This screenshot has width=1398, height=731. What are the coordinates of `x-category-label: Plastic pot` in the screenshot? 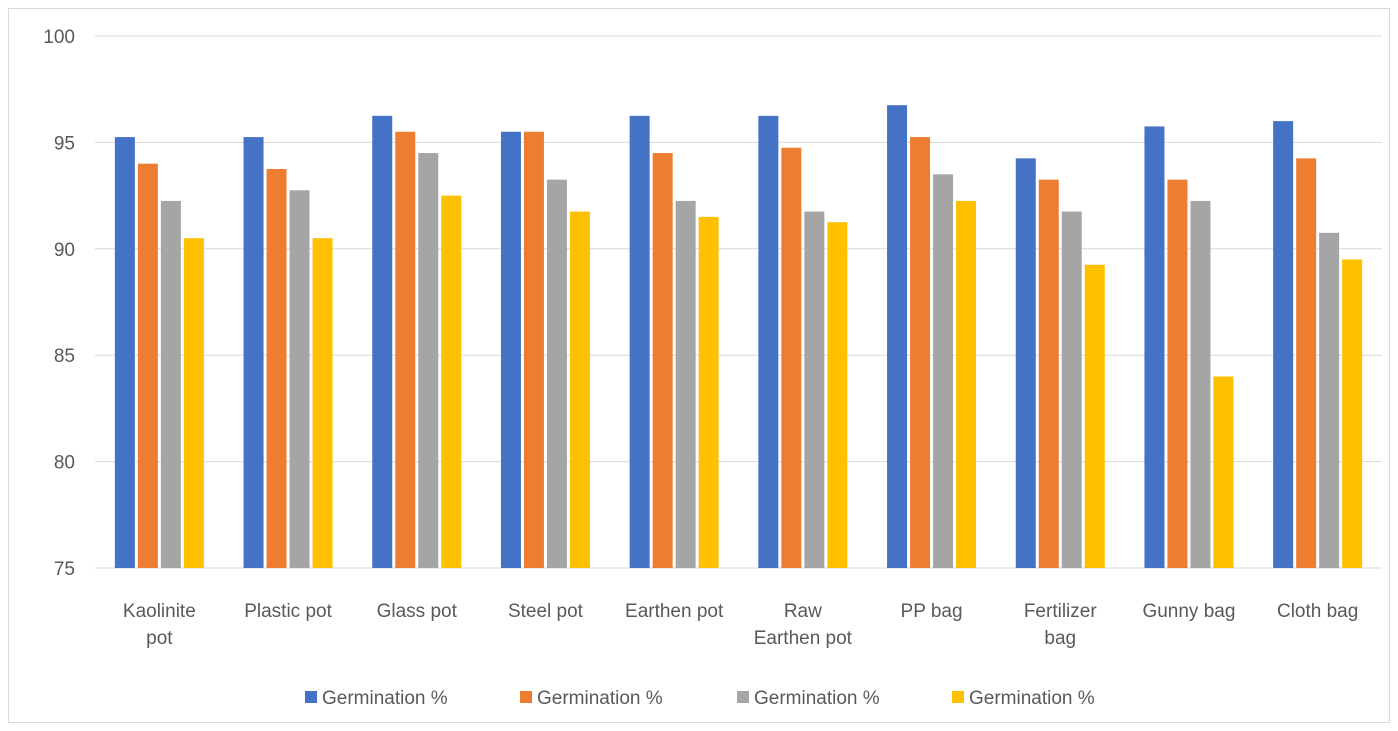 It's located at (288, 611).